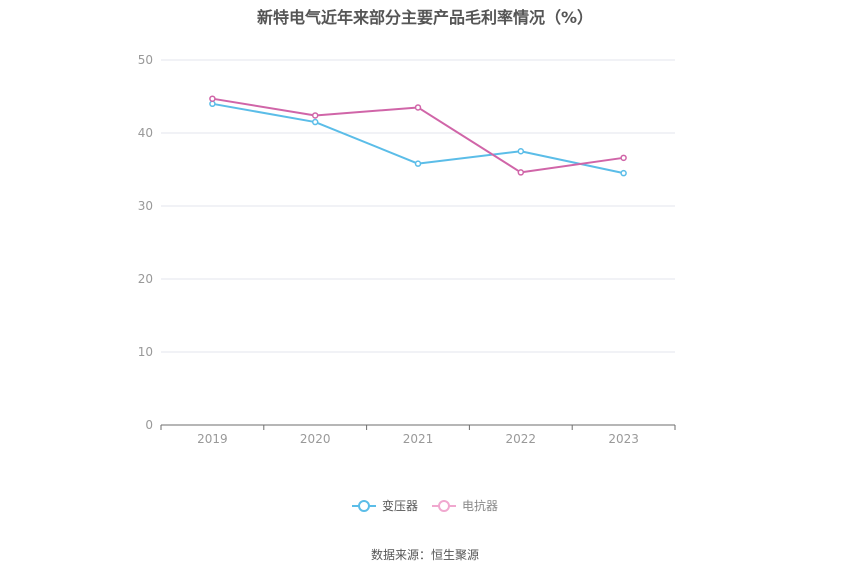 This screenshot has width=850, height=575. What do you see at coordinates (425, 505) in the screenshot?
I see `chart-legend: 变压器 电抗器` at bounding box center [425, 505].